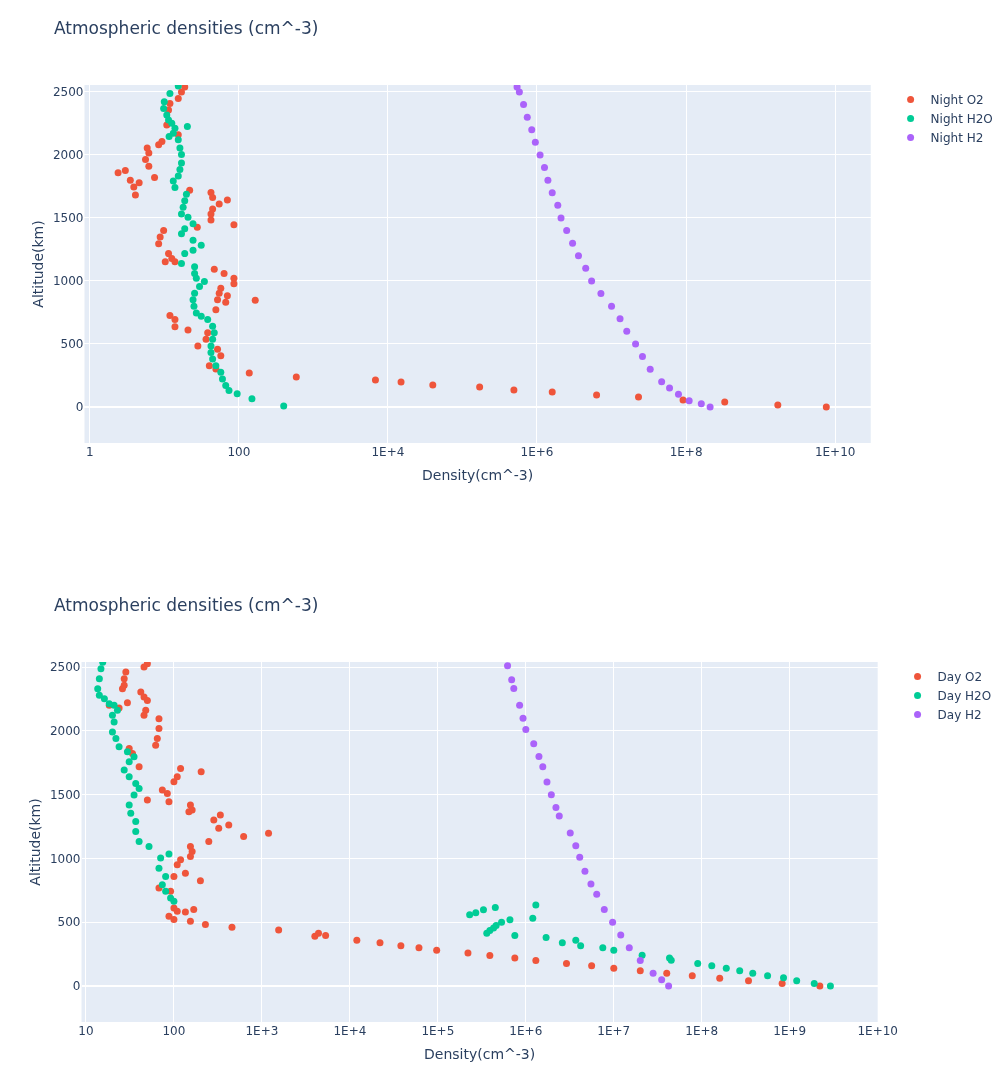  What do you see at coordinates (86, 1031) in the screenshot?
I see `x-tick-label: 10` at bounding box center [86, 1031].